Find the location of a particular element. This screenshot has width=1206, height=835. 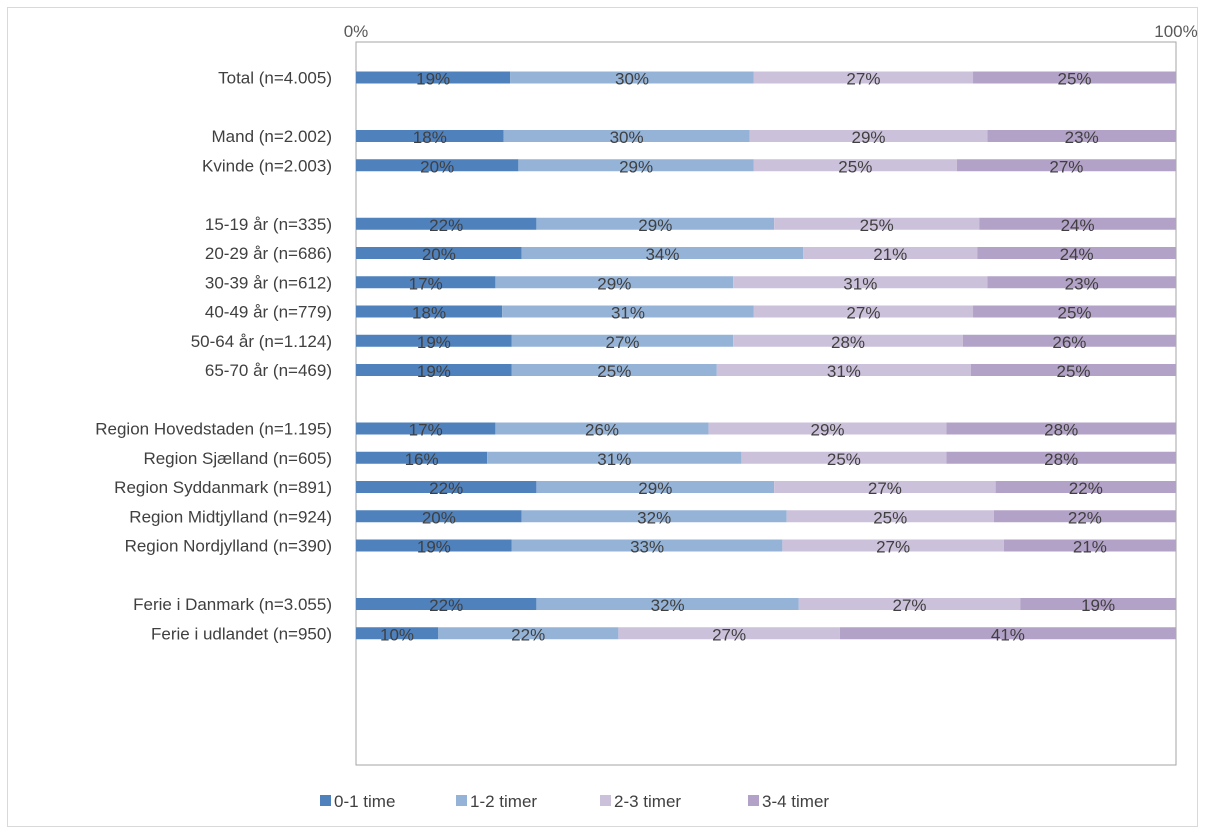

legend-entry: 1-2 timer is located at coordinates (503, 801).